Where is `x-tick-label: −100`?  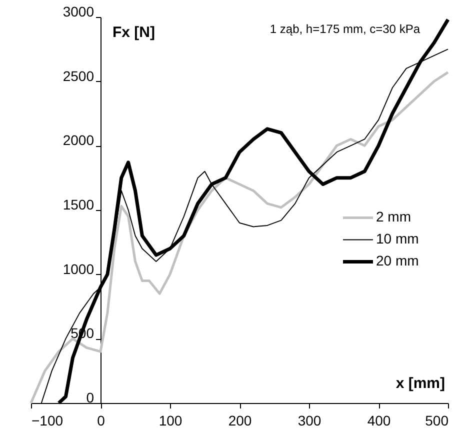 x-tick-label: −100 is located at coordinates (48, 420).